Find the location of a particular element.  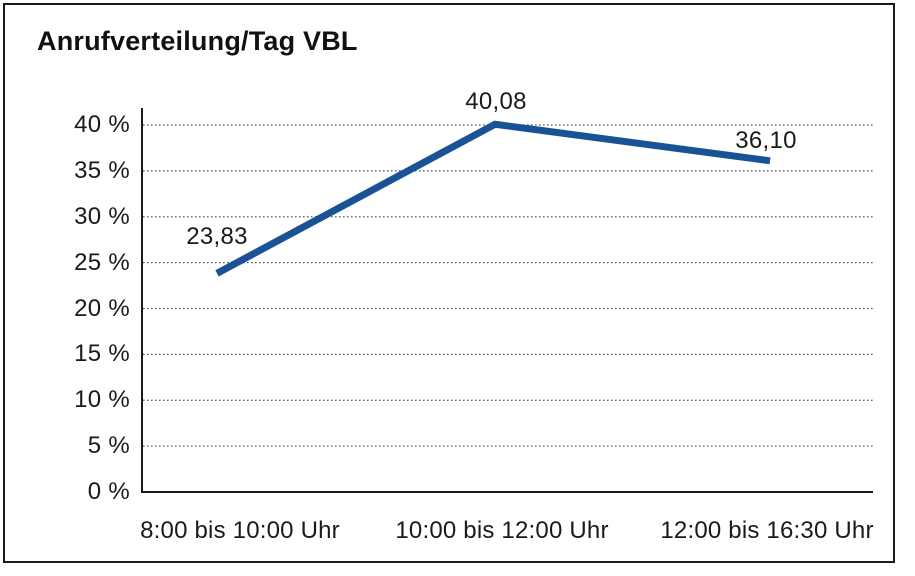

chart-title: Anrufverteilung/Tag VBL is located at coordinates (197, 41).